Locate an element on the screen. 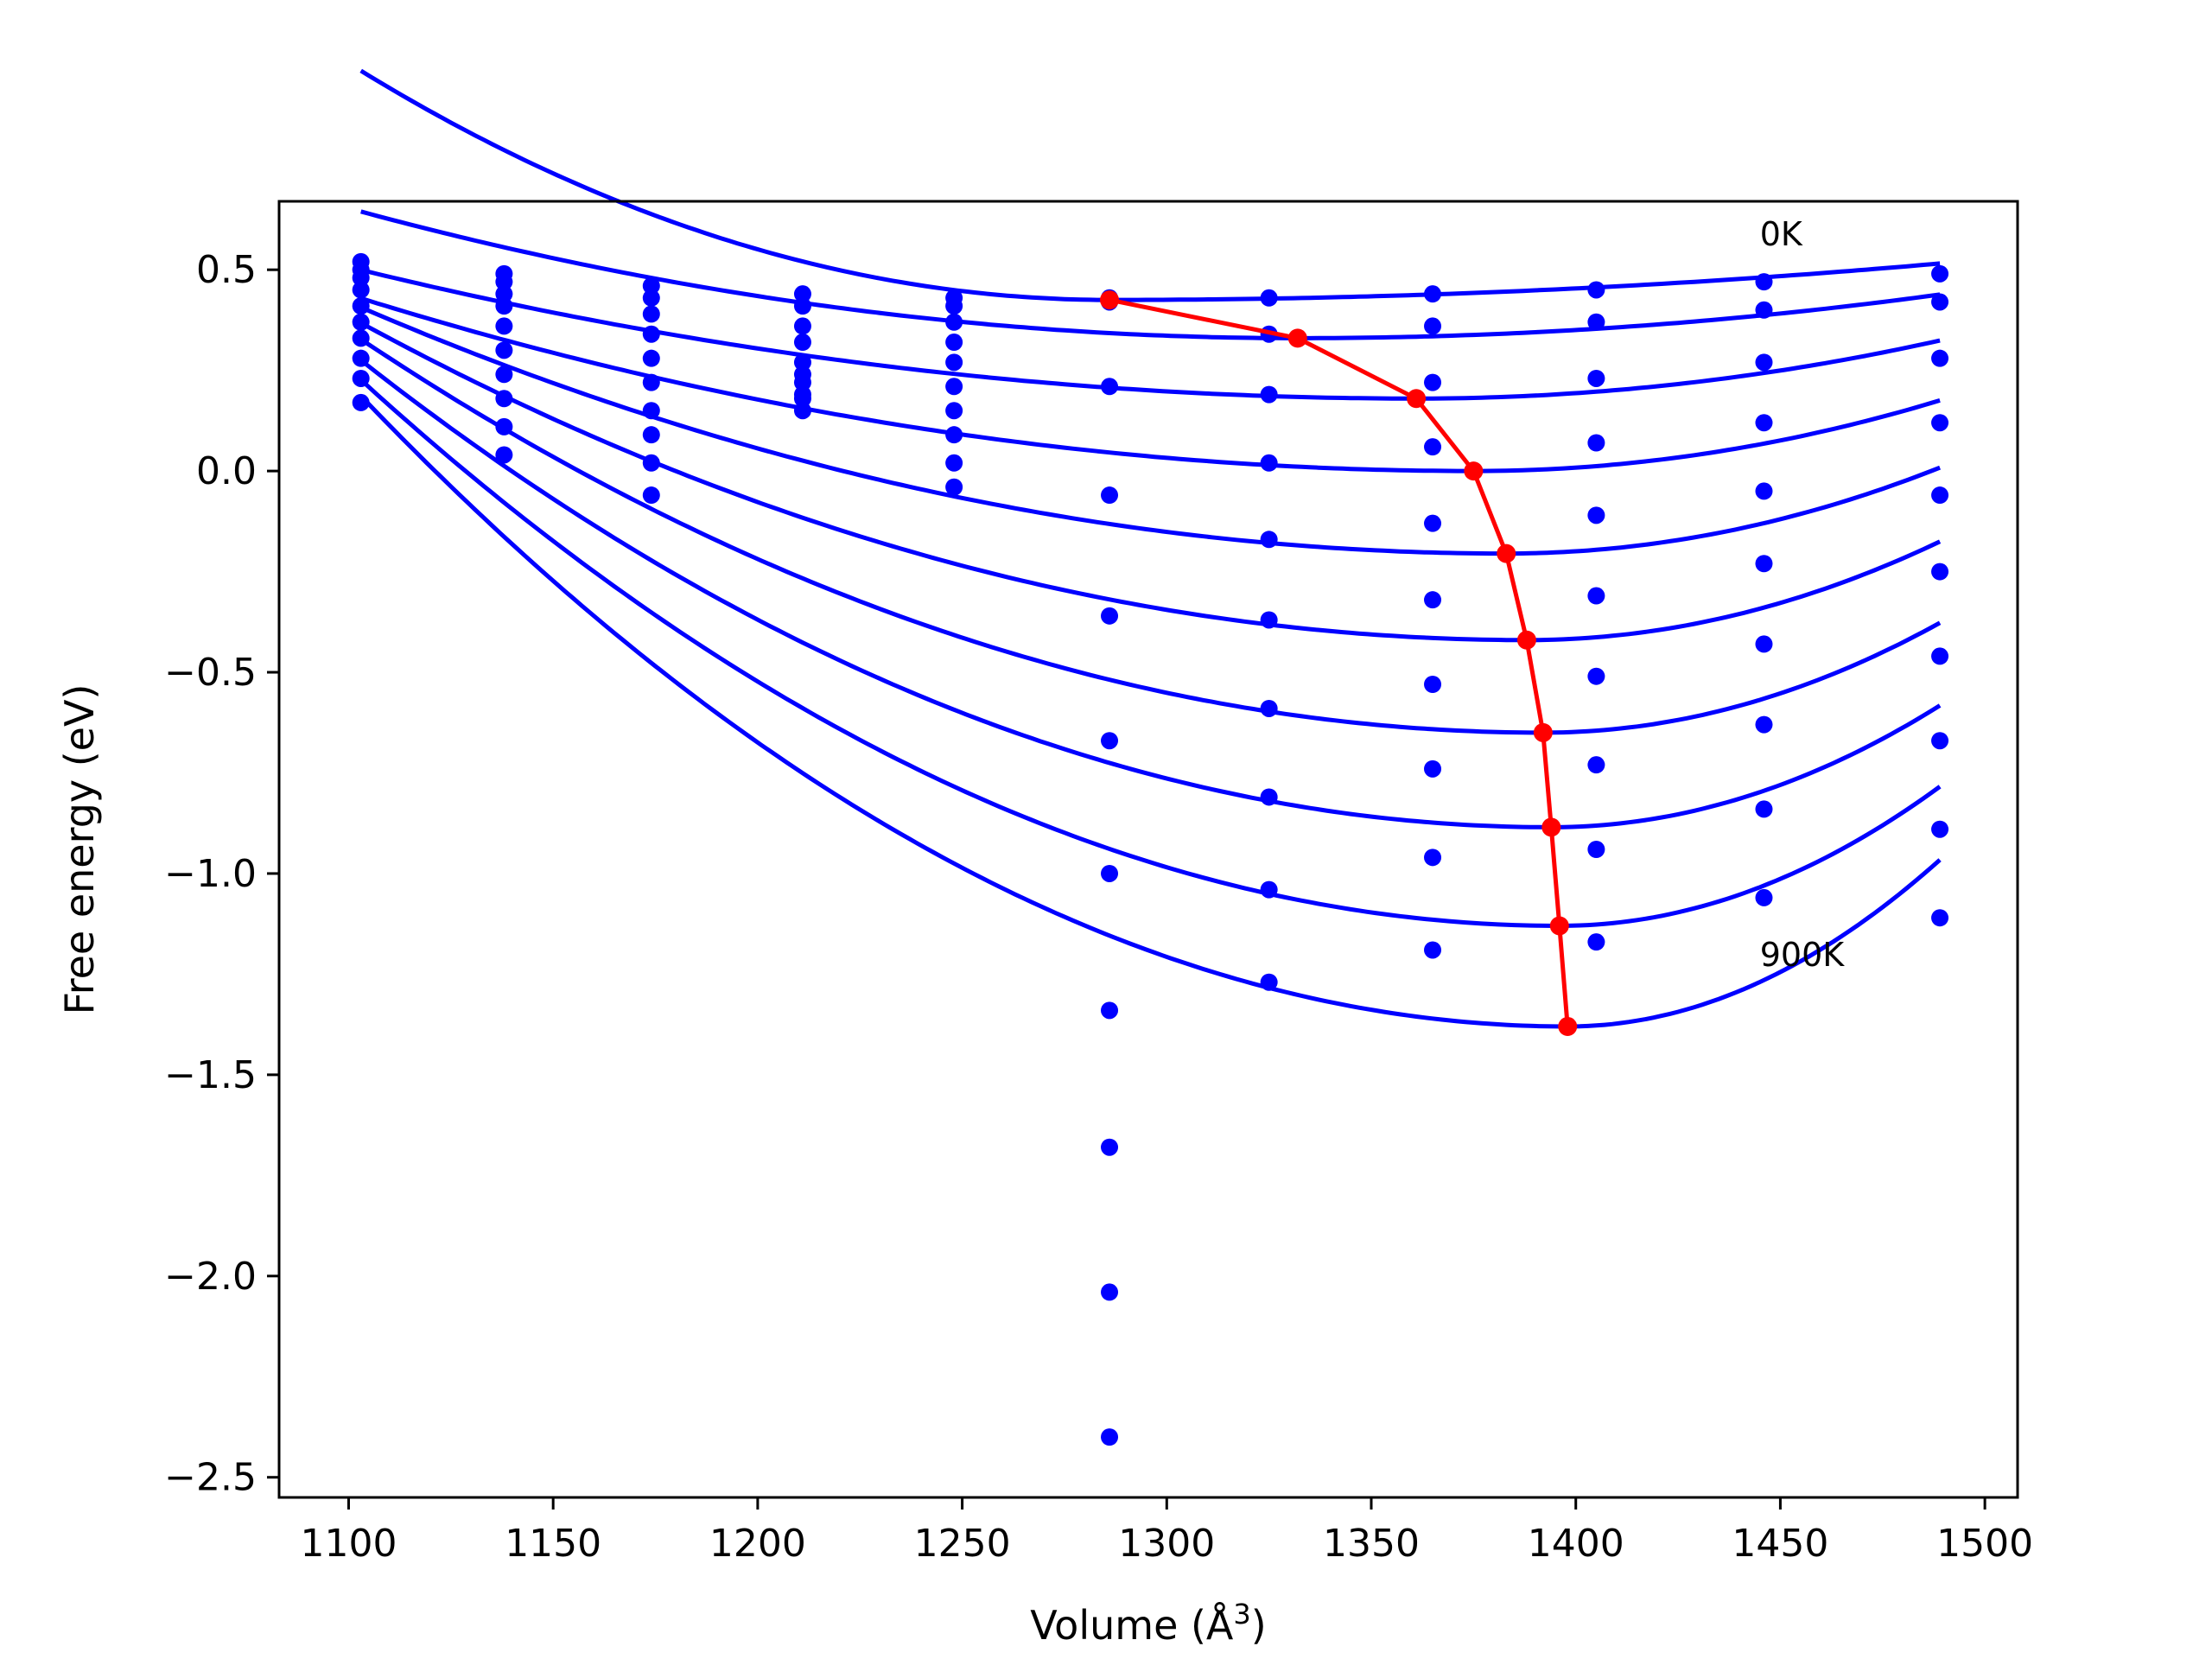 Image resolution: width=2212 pixels, height=1659 pixels. annotation-900k: 900K is located at coordinates (1803, 955).